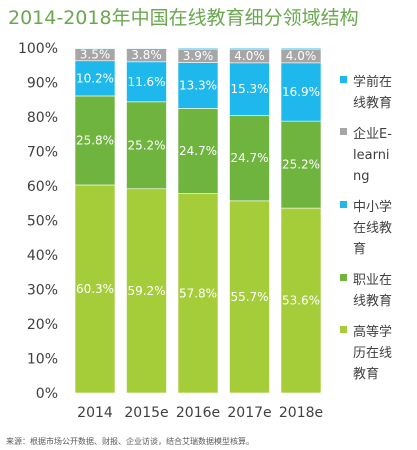 The image size is (417, 450). What do you see at coordinates (198, 56) in the screenshot?
I see `data-label: 3.9%` at bounding box center [198, 56].